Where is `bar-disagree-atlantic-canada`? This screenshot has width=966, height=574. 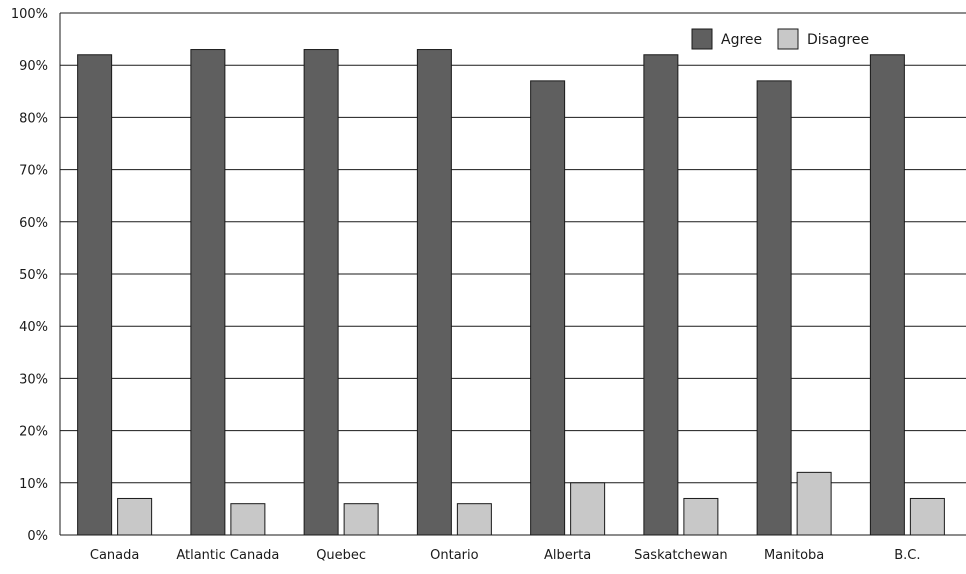
bar-disagree-atlantic-canada is located at coordinates (248, 519).